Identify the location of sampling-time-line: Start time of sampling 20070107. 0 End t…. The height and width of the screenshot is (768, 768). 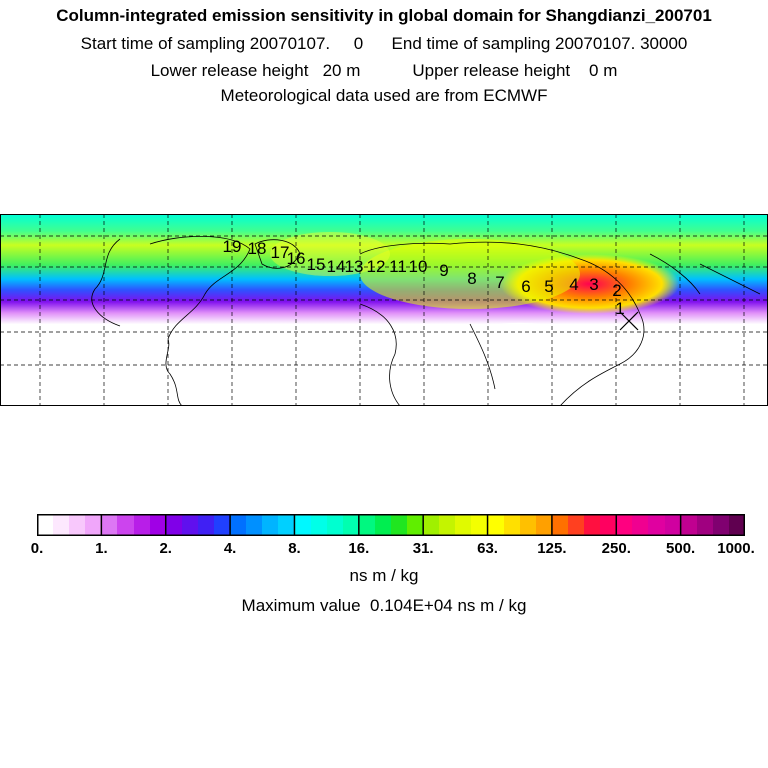
(384, 43).